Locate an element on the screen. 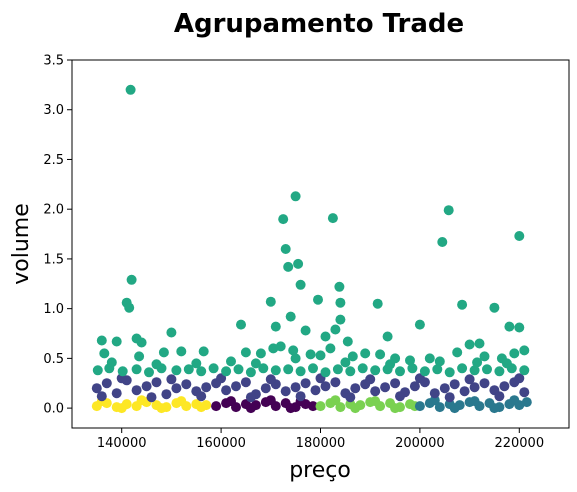 Image resolution: width=577 pixels, height=492 pixels. x-tick-label: 140000 is located at coordinates (122, 443).